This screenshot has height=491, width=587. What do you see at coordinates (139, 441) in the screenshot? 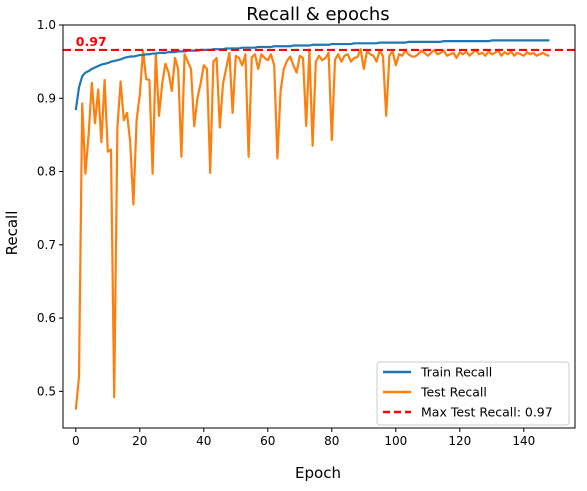
I see `x-tick-label: 20` at bounding box center [139, 441].